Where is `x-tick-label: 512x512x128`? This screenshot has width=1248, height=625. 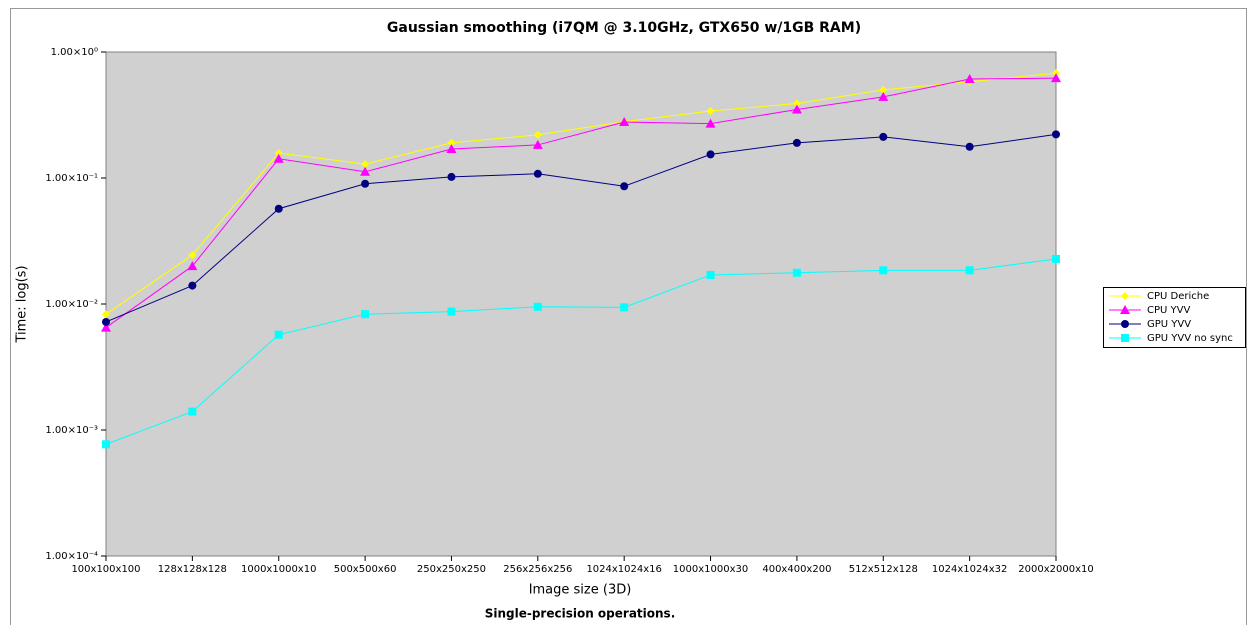 x-tick-label: 512x512x128 is located at coordinates (883, 569).